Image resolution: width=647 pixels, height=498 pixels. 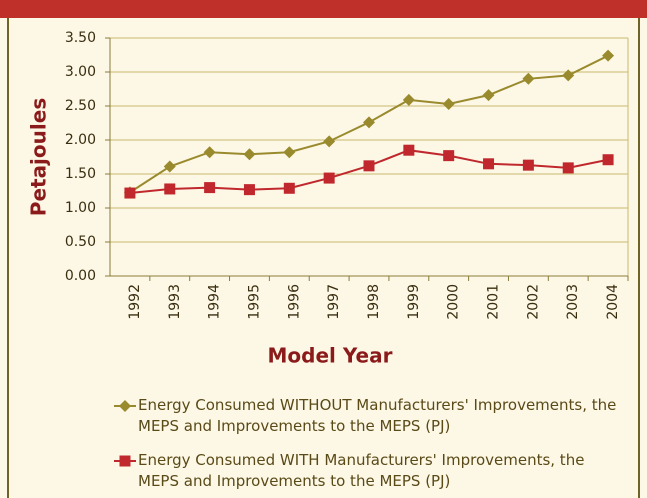 What do you see at coordinates (8, 258) in the screenshot?
I see `left-border` at bounding box center [8, 258].